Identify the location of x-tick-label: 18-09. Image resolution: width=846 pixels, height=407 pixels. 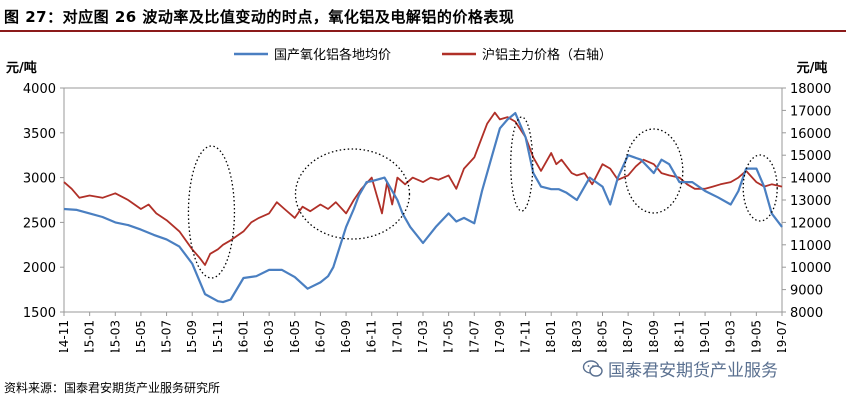
(654, 336).